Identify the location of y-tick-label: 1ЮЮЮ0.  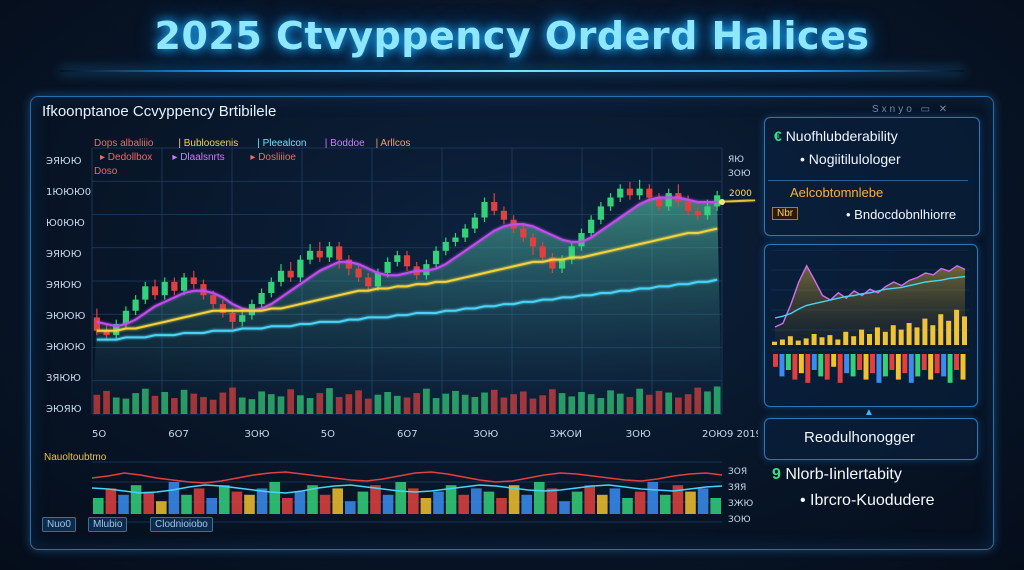
(68, 192).